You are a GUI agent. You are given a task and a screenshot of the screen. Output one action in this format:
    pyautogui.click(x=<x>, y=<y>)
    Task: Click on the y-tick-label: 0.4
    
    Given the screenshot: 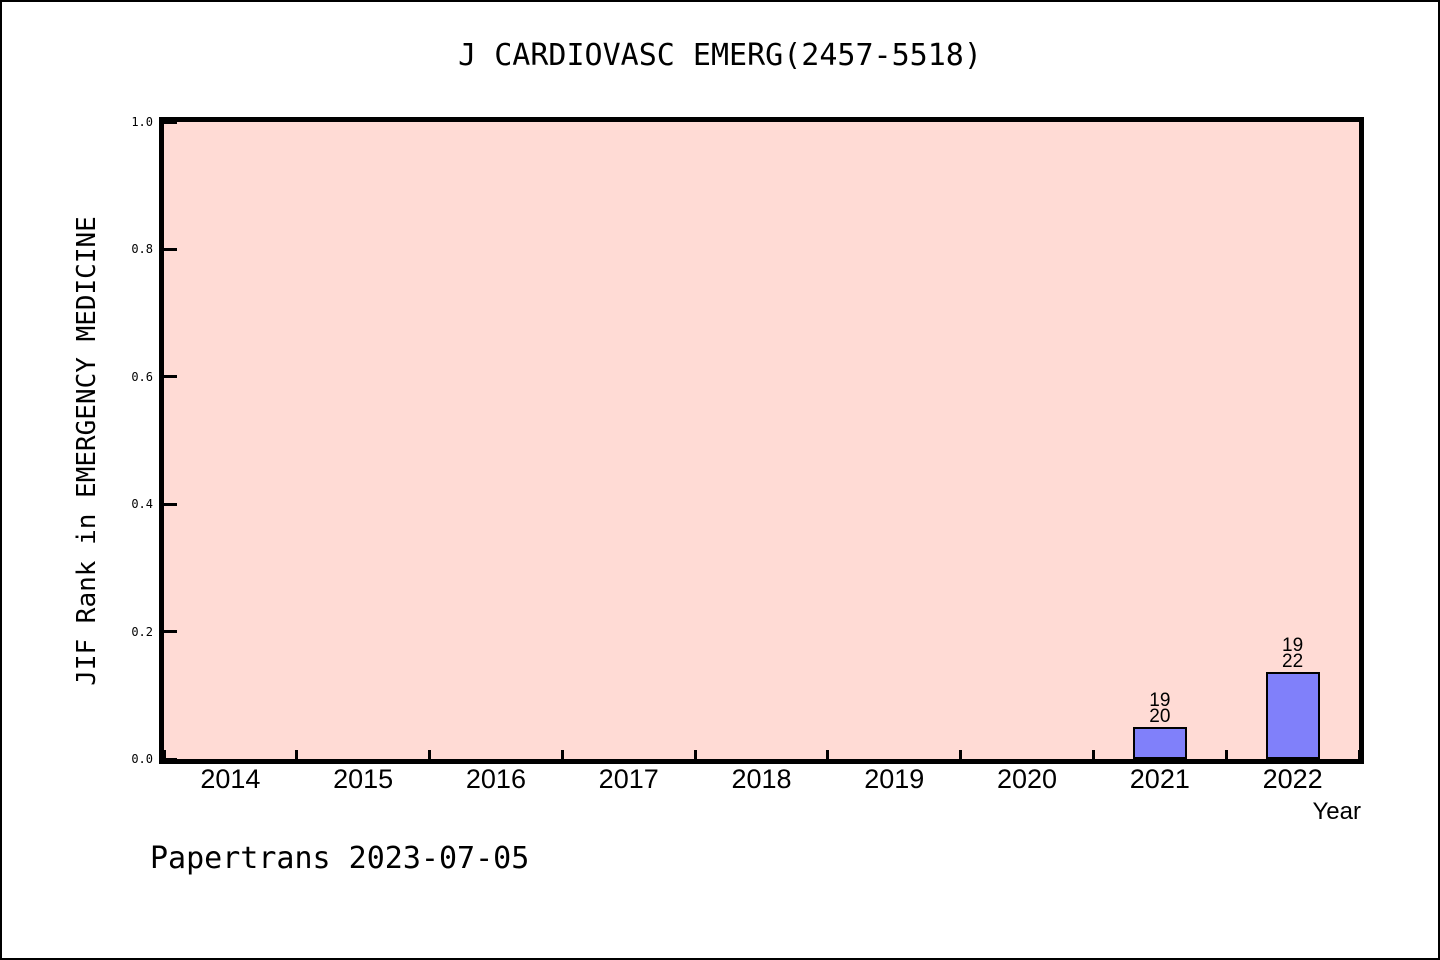 What is the action you would take?
    pyautogui.click(x=142, y=504)
    